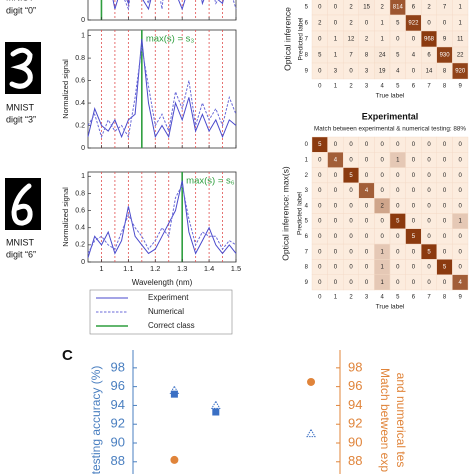  I want to click on y2-tick-label: 92, so click(355, 423).